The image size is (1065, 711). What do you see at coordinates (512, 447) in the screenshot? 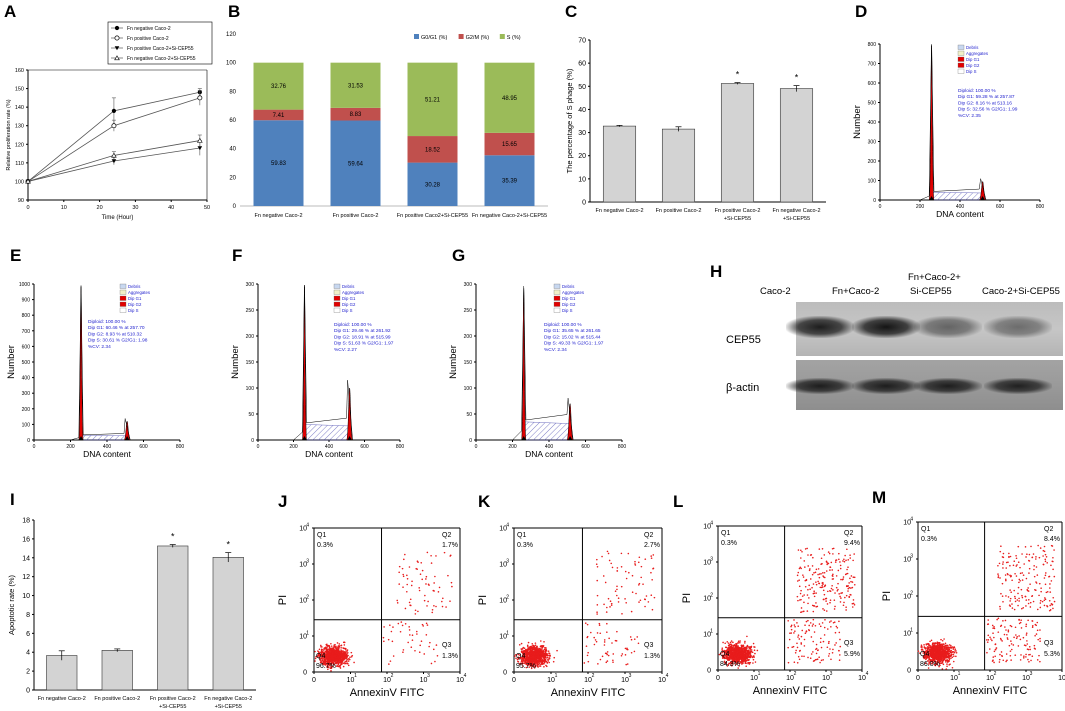
I see `x-tick-label: 200` at bounding box center [512, 447].